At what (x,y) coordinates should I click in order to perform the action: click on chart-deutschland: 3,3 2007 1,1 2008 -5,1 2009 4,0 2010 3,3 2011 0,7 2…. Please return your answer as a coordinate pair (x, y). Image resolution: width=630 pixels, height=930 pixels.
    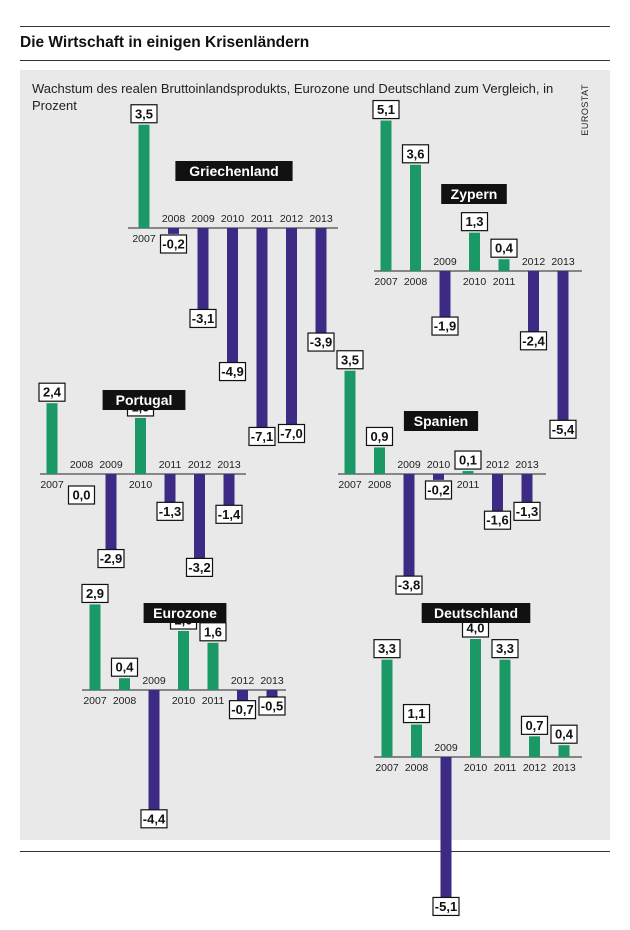
    Looking at the image, I should click on (477, 760).